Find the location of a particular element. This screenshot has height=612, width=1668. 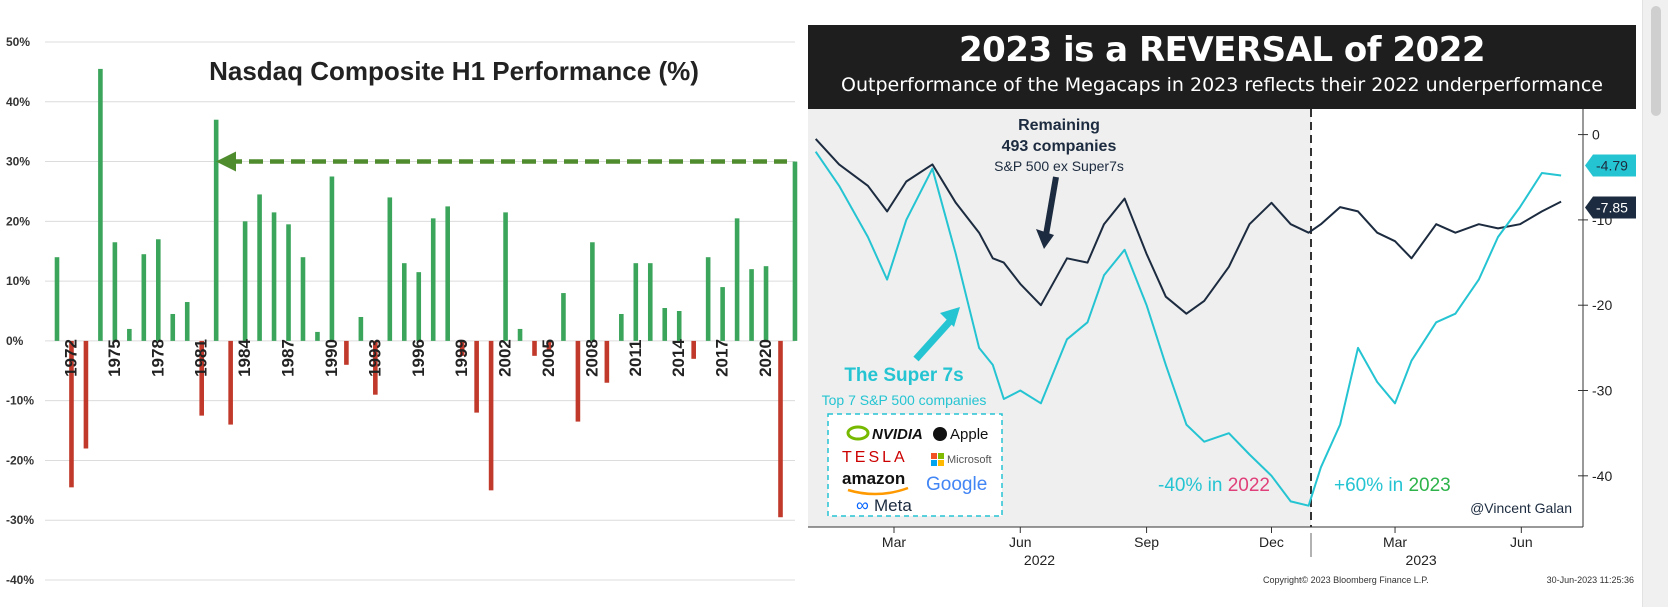

bar-2001 is located at coordinates (491, 415).